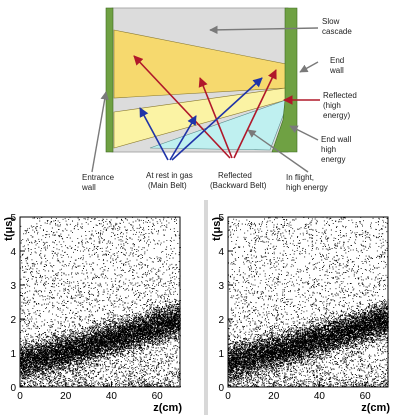 The height and width of the screenshot is (415, 415). I want to click on label-reflected-high: Reflected (high energy), so click(341, 105).